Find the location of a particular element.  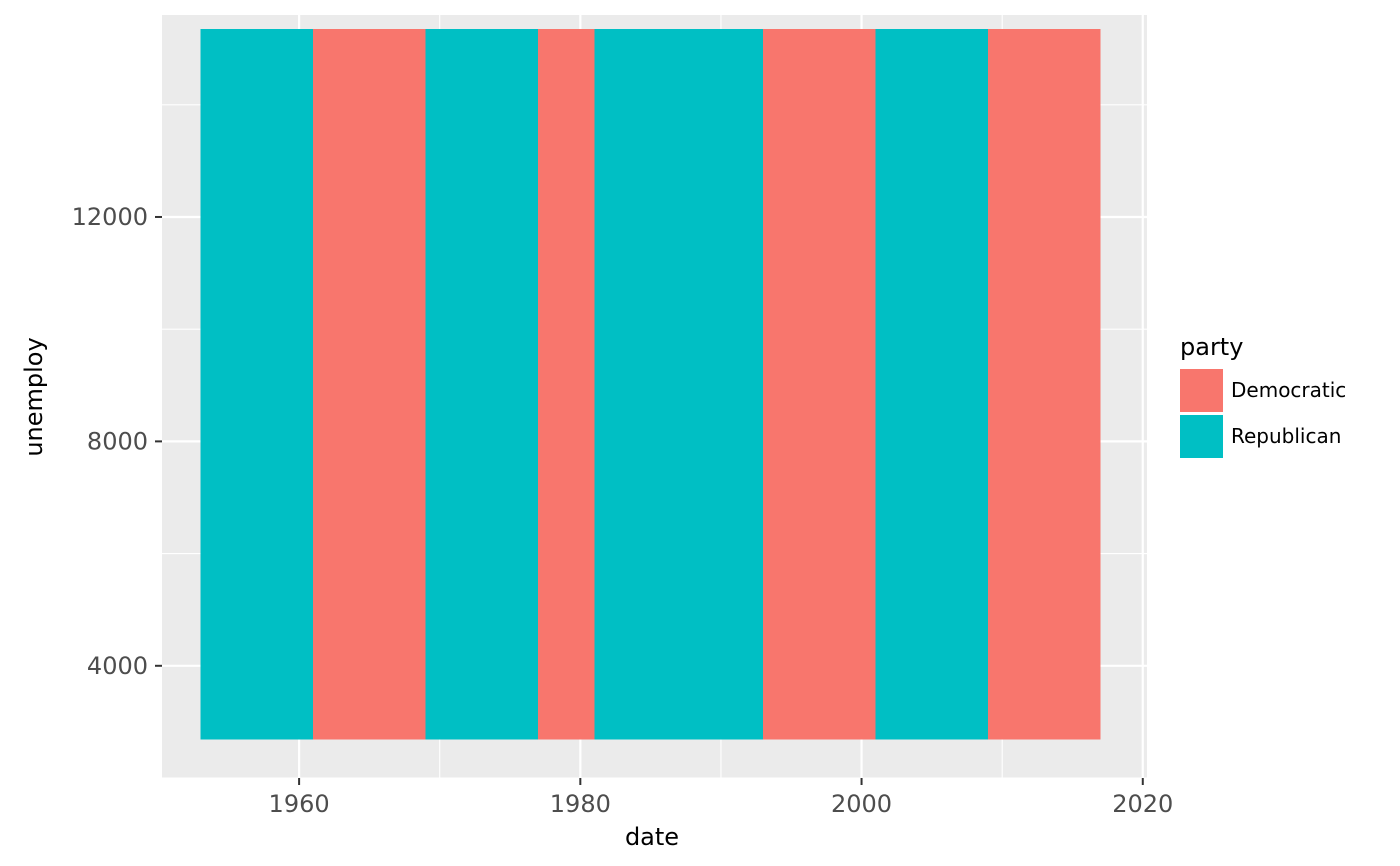

x-tick-label: 1980 is located at coordinates (580, 804).